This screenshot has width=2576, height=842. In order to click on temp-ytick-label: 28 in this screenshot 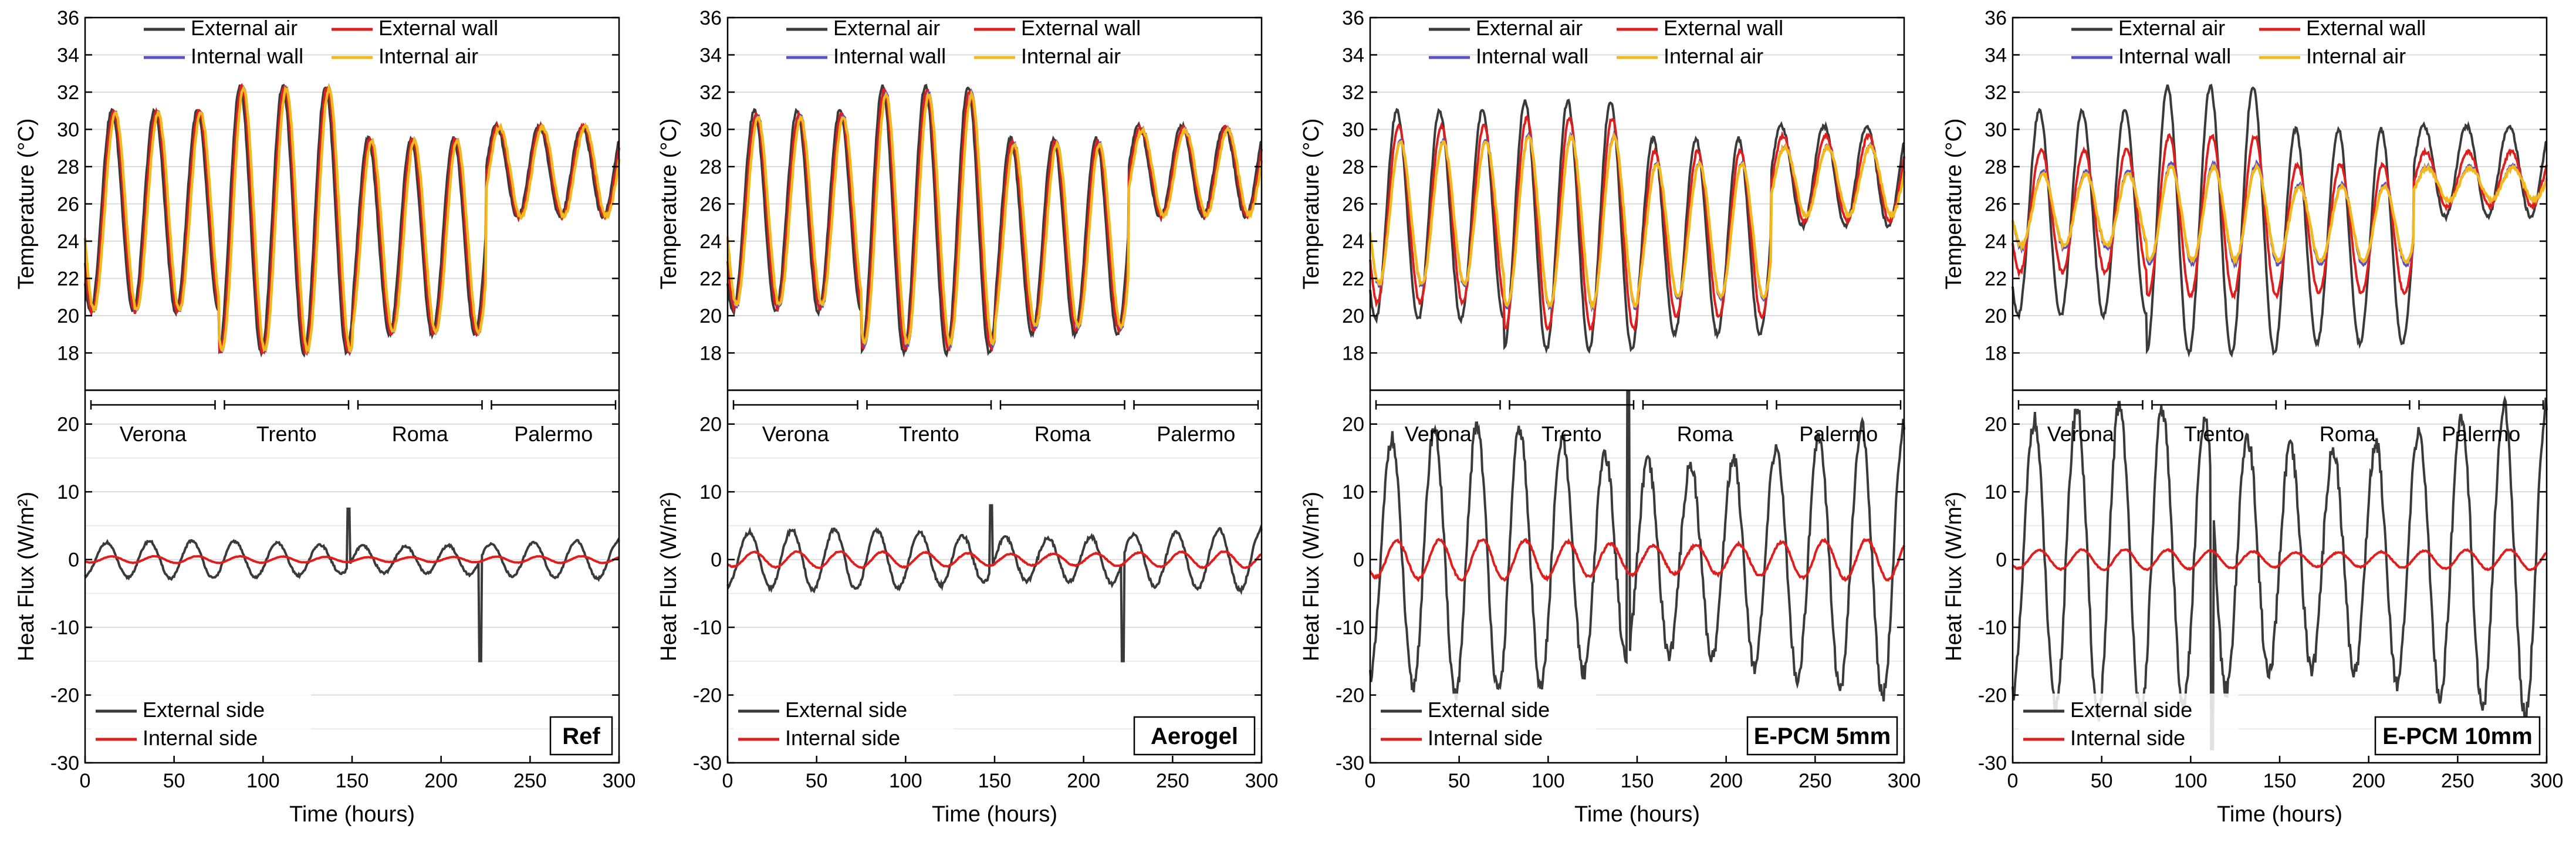, I will do `click(1996, 167)`.